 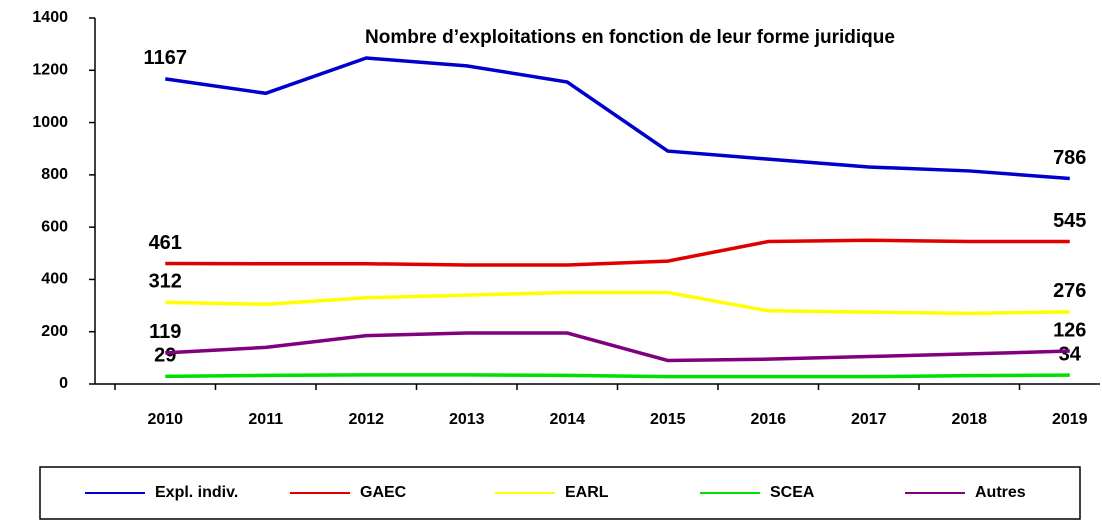 What do you see at coordinates (165, 419) in the screenshot?
I see `x-tick-label: 2010` at bounding box center [165, 419].